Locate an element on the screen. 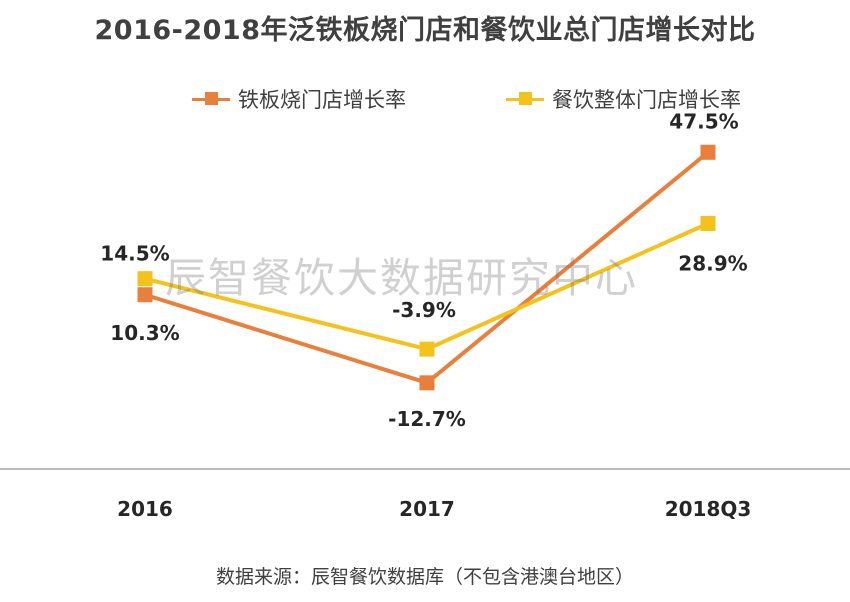 This screenshot has height=602, width=850. legend-swatch-teppanyaki is located at coordinates (211, 98).